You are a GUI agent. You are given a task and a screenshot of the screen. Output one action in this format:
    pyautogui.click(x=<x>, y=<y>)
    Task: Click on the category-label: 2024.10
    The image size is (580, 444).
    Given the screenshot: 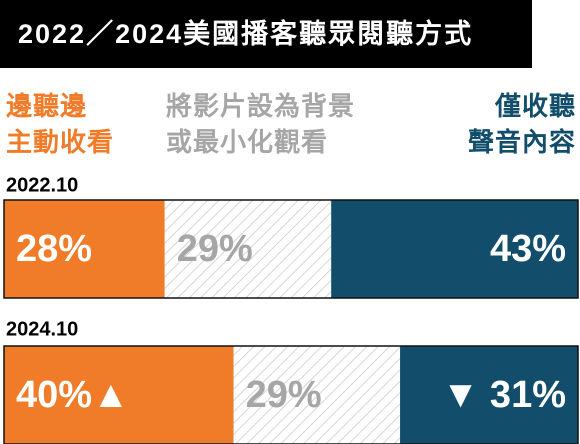 What is the action you would take?
    pyautogui.click(x=42, y=329)
    